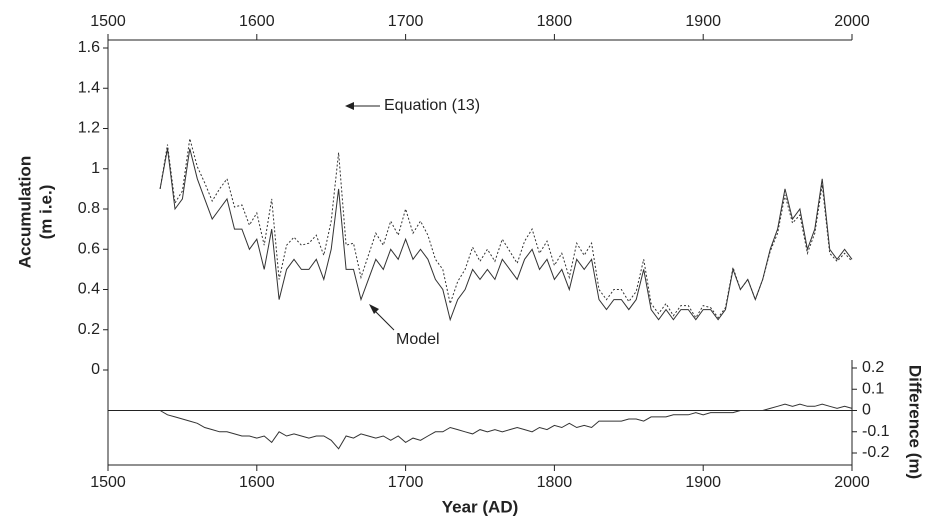 The image size is (929, 522). Describe the element at coordinates (418, 339) in the screenshot. I see `annotation: Model` at that location.